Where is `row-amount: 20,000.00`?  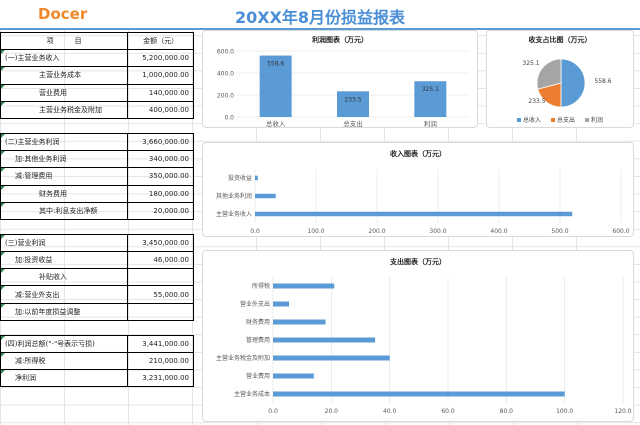 row-amount: 20,000.00 is located at coordinates (160, 210).